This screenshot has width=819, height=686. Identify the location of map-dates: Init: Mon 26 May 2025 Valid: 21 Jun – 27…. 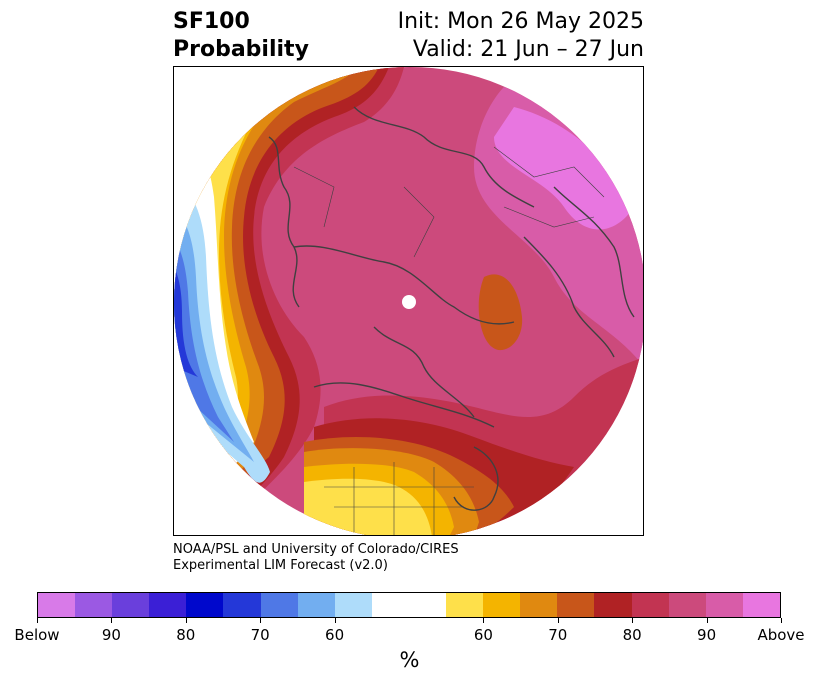
(521, 36).